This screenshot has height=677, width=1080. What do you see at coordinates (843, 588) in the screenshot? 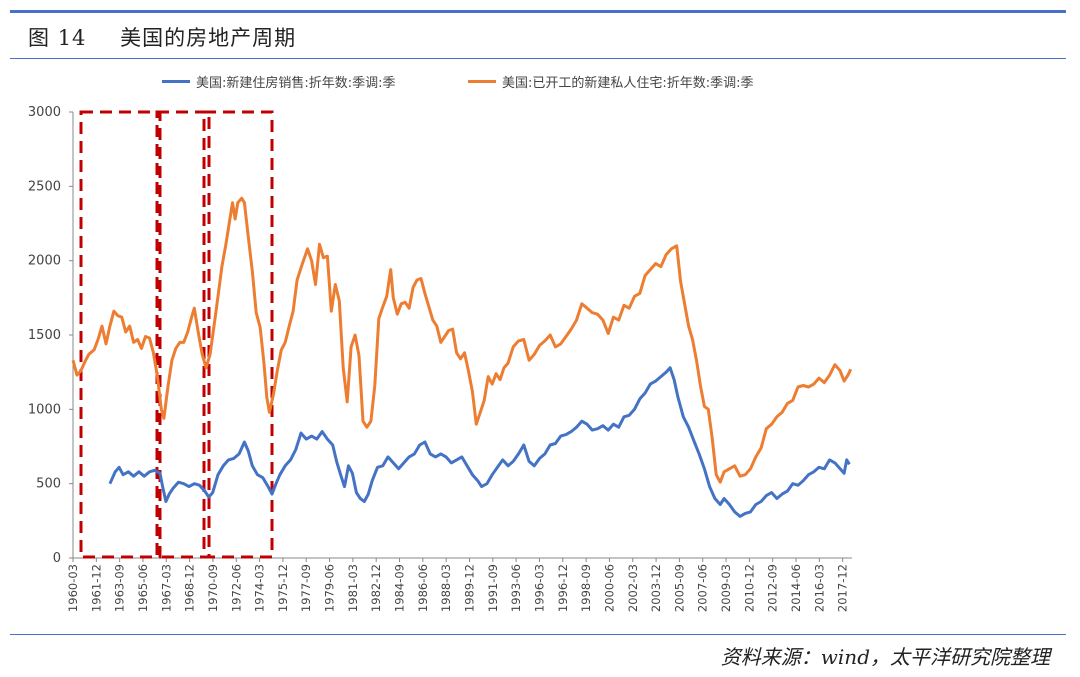
I see `x-tick-label: 2017-12` at bounding box center [843, 588].